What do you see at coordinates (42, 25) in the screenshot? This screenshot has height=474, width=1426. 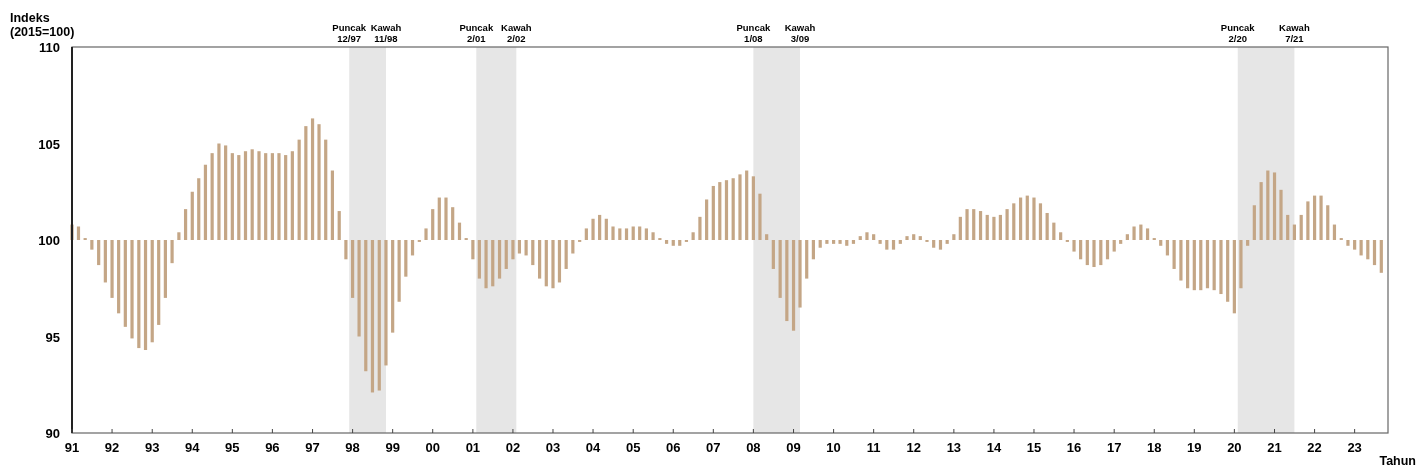 I see `y-axis-title: Indeks (2015=100)` at bounding box center [42, 25].